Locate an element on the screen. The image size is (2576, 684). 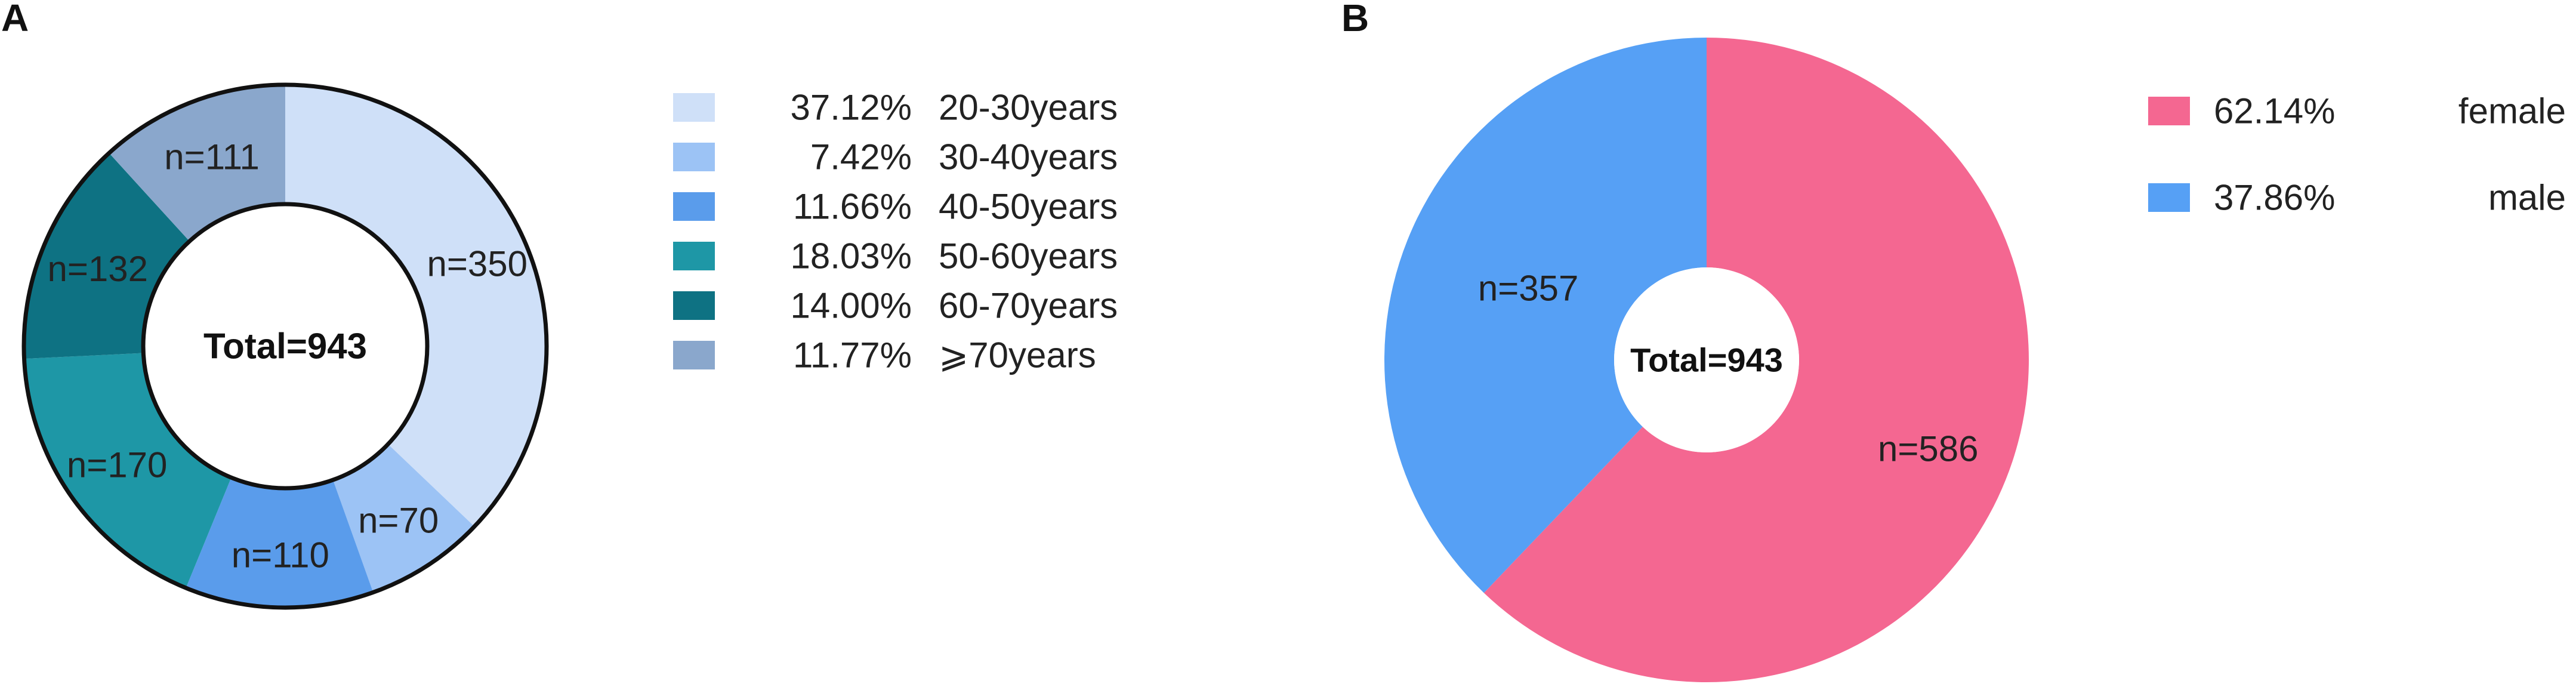
a-legend-percent-40-50years: 11.66% is located at coordinates (853, 207).